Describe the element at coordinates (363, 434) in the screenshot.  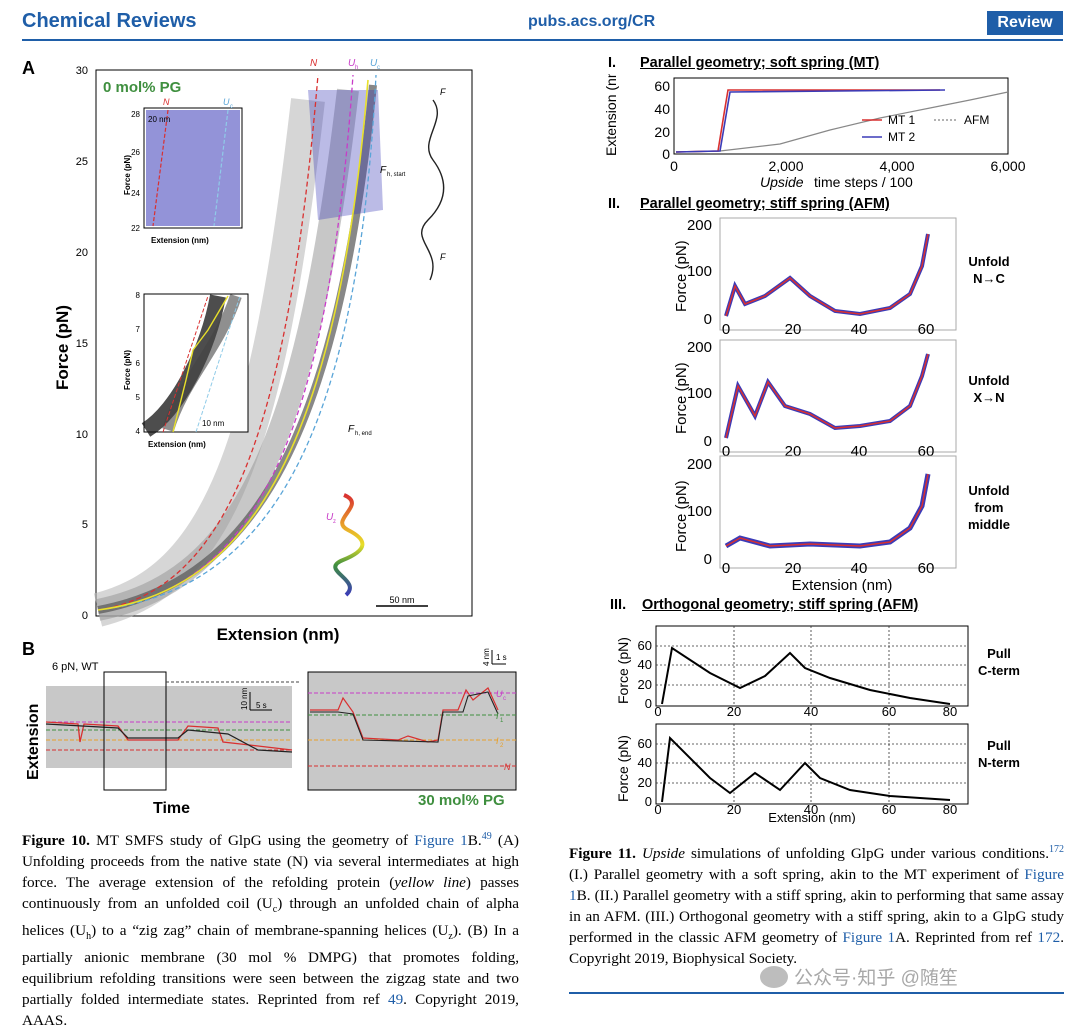
I see `annotation-f-end-sub: h, end` at that location.